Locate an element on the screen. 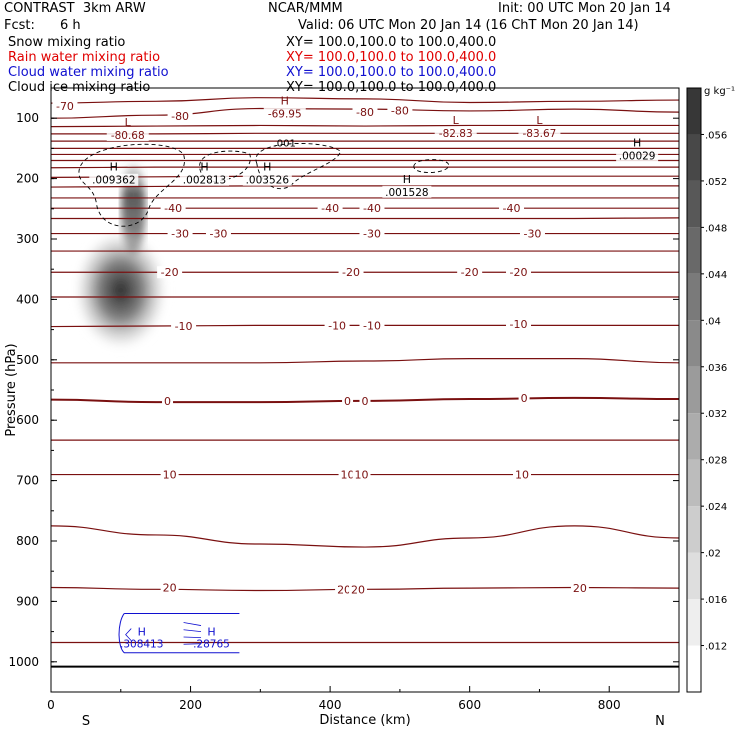 This screenshot has width=740, height=740. isotherm-label: 0 is located at coordinates (167, 401).